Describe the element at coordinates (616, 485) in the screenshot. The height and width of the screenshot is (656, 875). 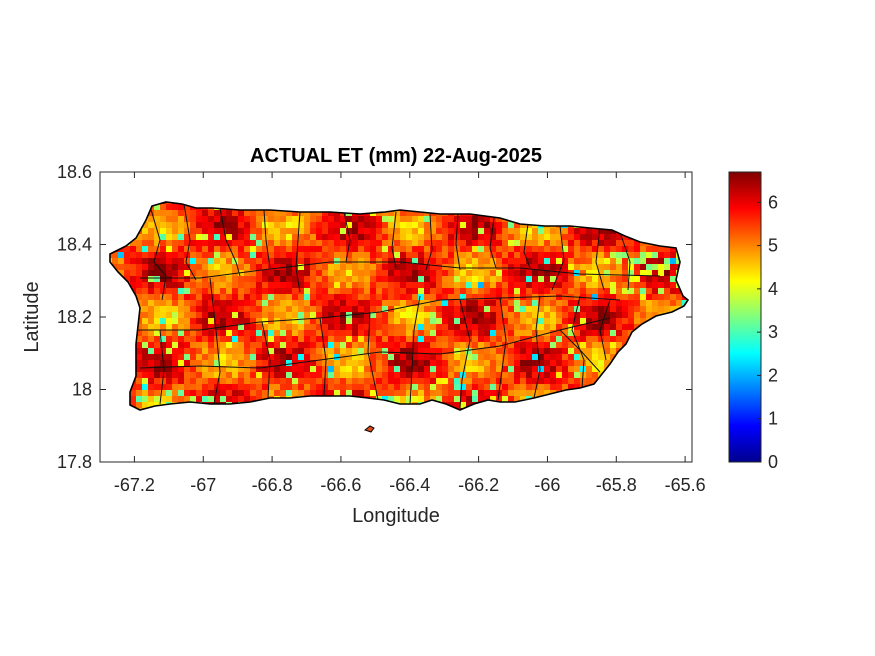
I see `x-tick-label: -65.8` at that location.